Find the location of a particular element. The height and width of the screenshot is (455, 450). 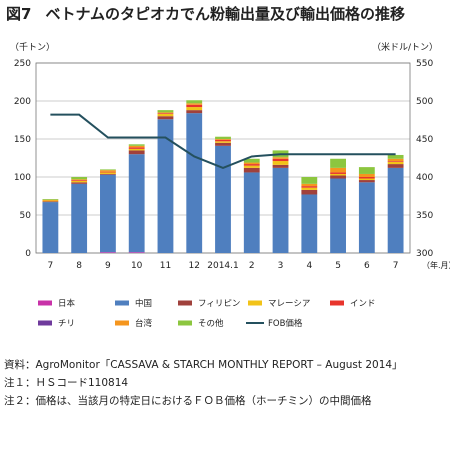

left-tick-label: 200 is located at coordinates (22, 102).